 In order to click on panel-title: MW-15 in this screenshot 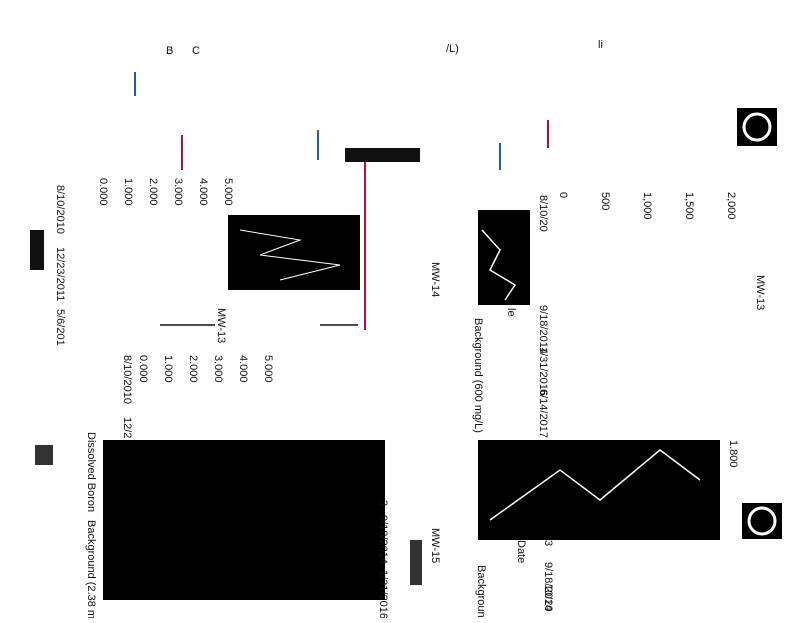, I will do `click(435, 545)`.